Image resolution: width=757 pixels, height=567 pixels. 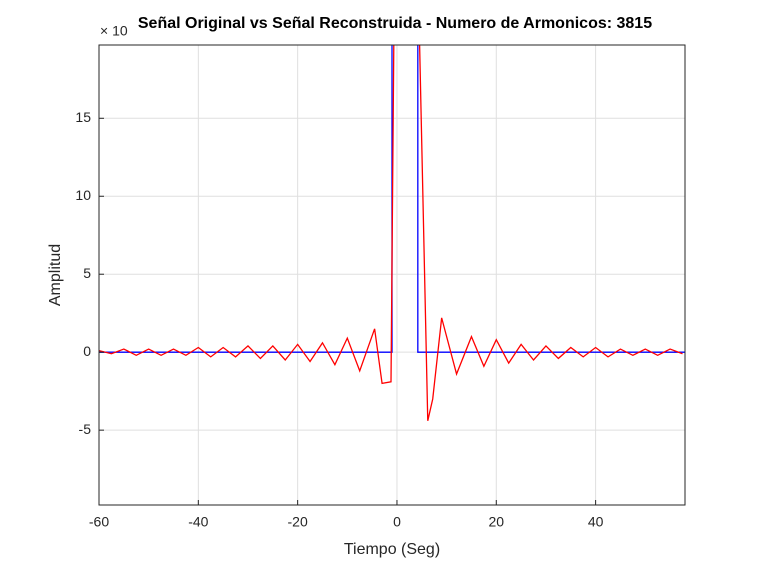 I want to click on y-tick-label: 0, so click(x=87, y=351).